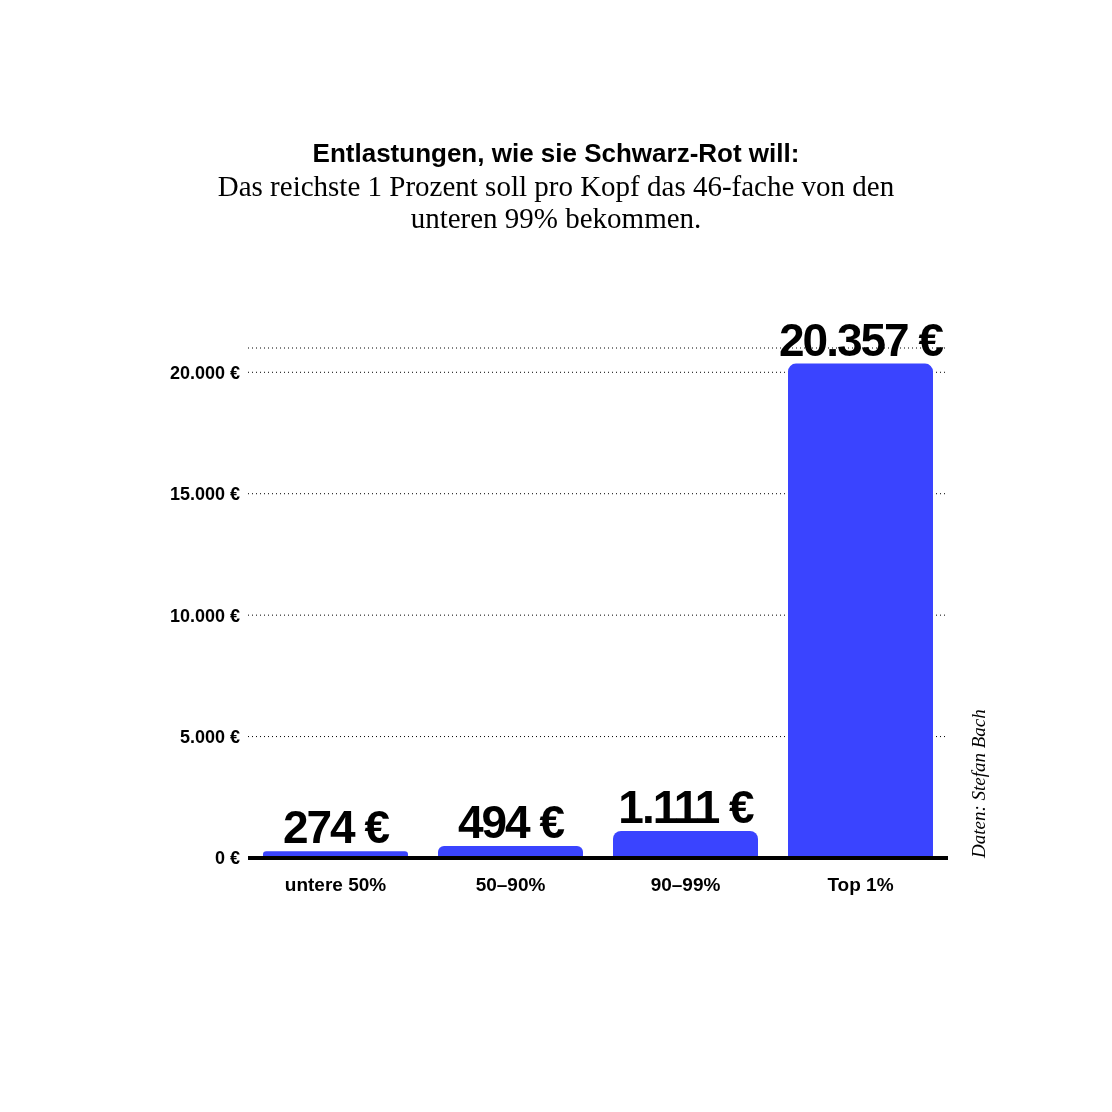 The height and width of the screenshot is (1112, 1112). I want to click on y-tick-label: 0 €, so click(227, 858).